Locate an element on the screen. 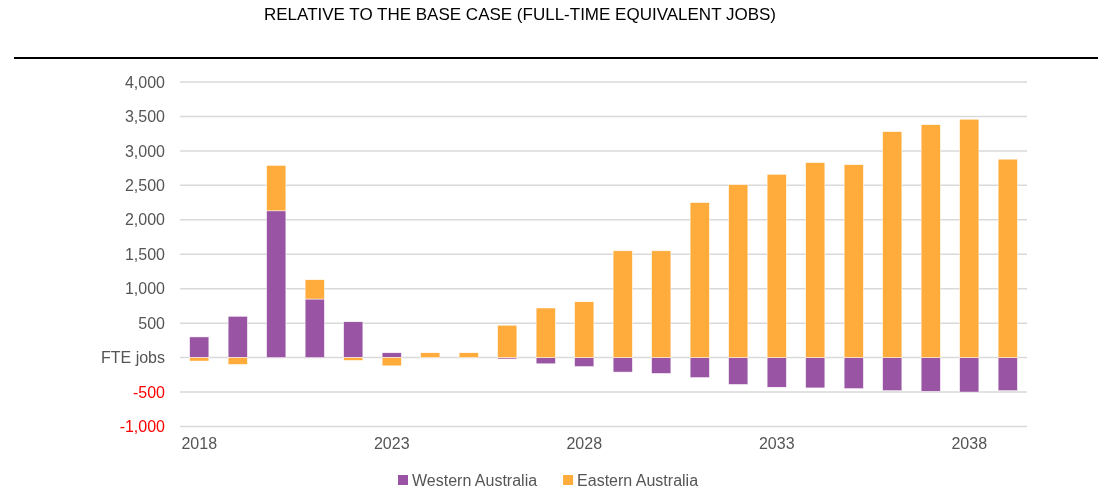 This screenshot has height=494, width=1112. chart-title: RELATIVE TO THE BASE CASE (FULL-TIME EQUIVALENT JOBS) is located at coordinates (520, 14).